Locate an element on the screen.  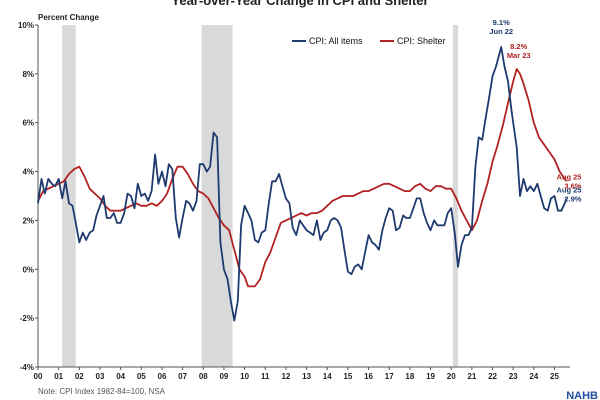
x-tick-label: 12 is located at coordinates (285, 376).